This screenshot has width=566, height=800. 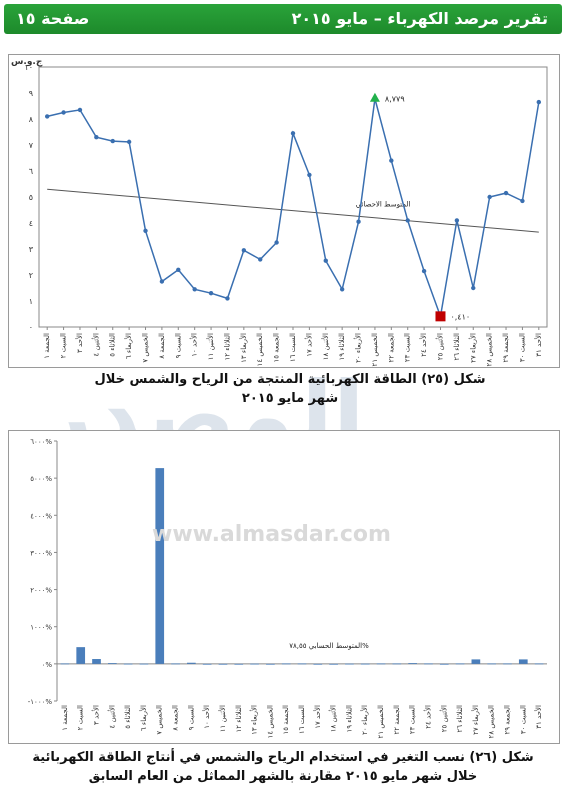 What do you see at coordinates (28, 67) in the screenshot?
I see `y-tick-label: ١٠` at bounding box center [28, 67].